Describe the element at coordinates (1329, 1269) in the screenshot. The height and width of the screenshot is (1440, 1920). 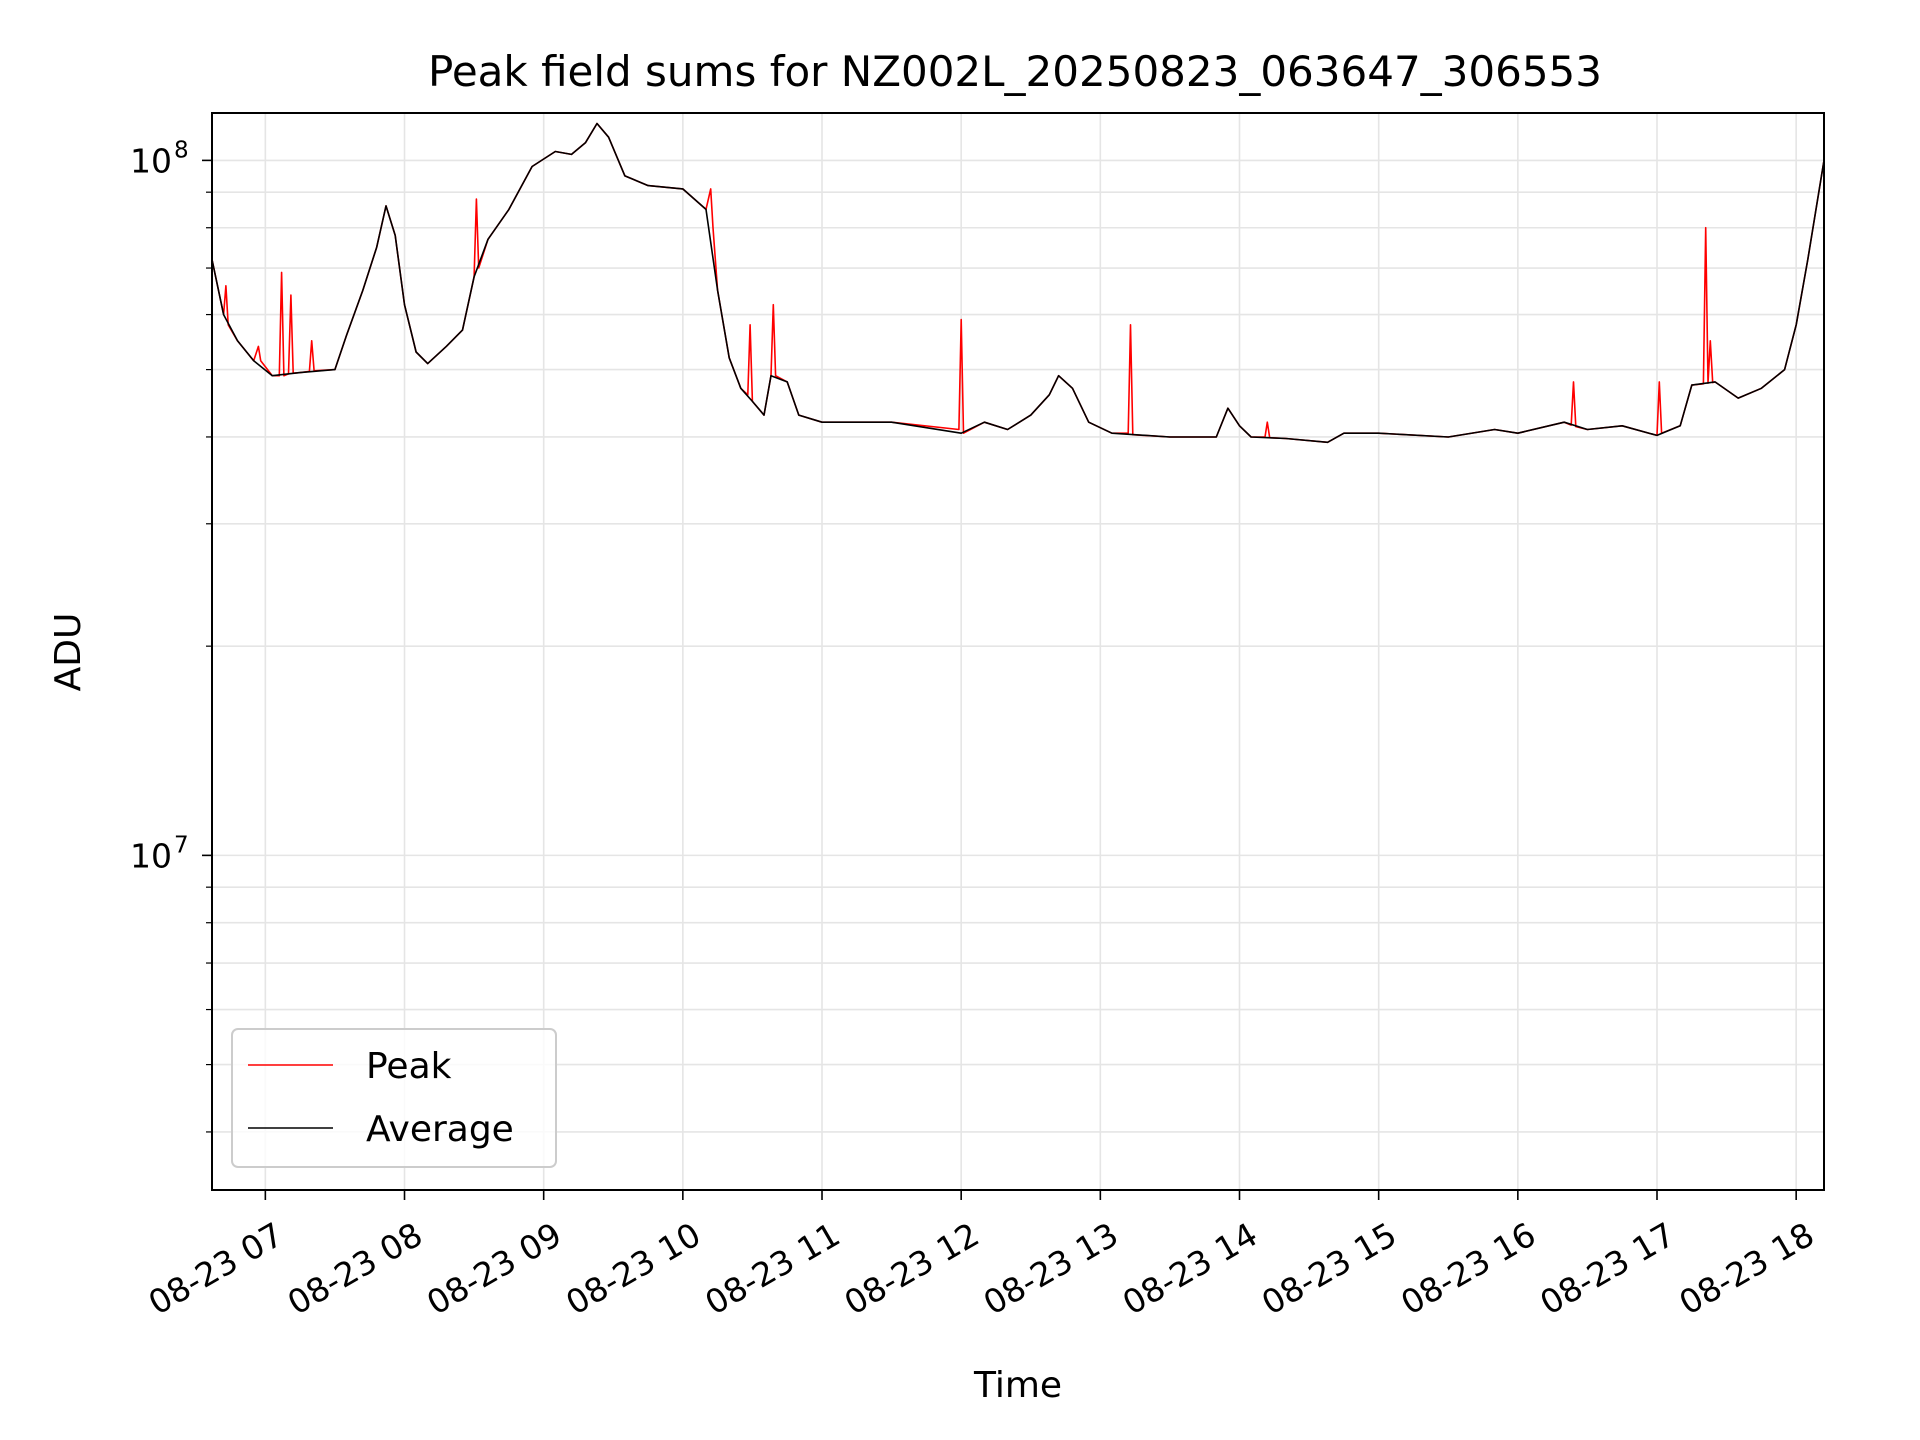
I see `x-tick-label: 08-23 15` at that location.